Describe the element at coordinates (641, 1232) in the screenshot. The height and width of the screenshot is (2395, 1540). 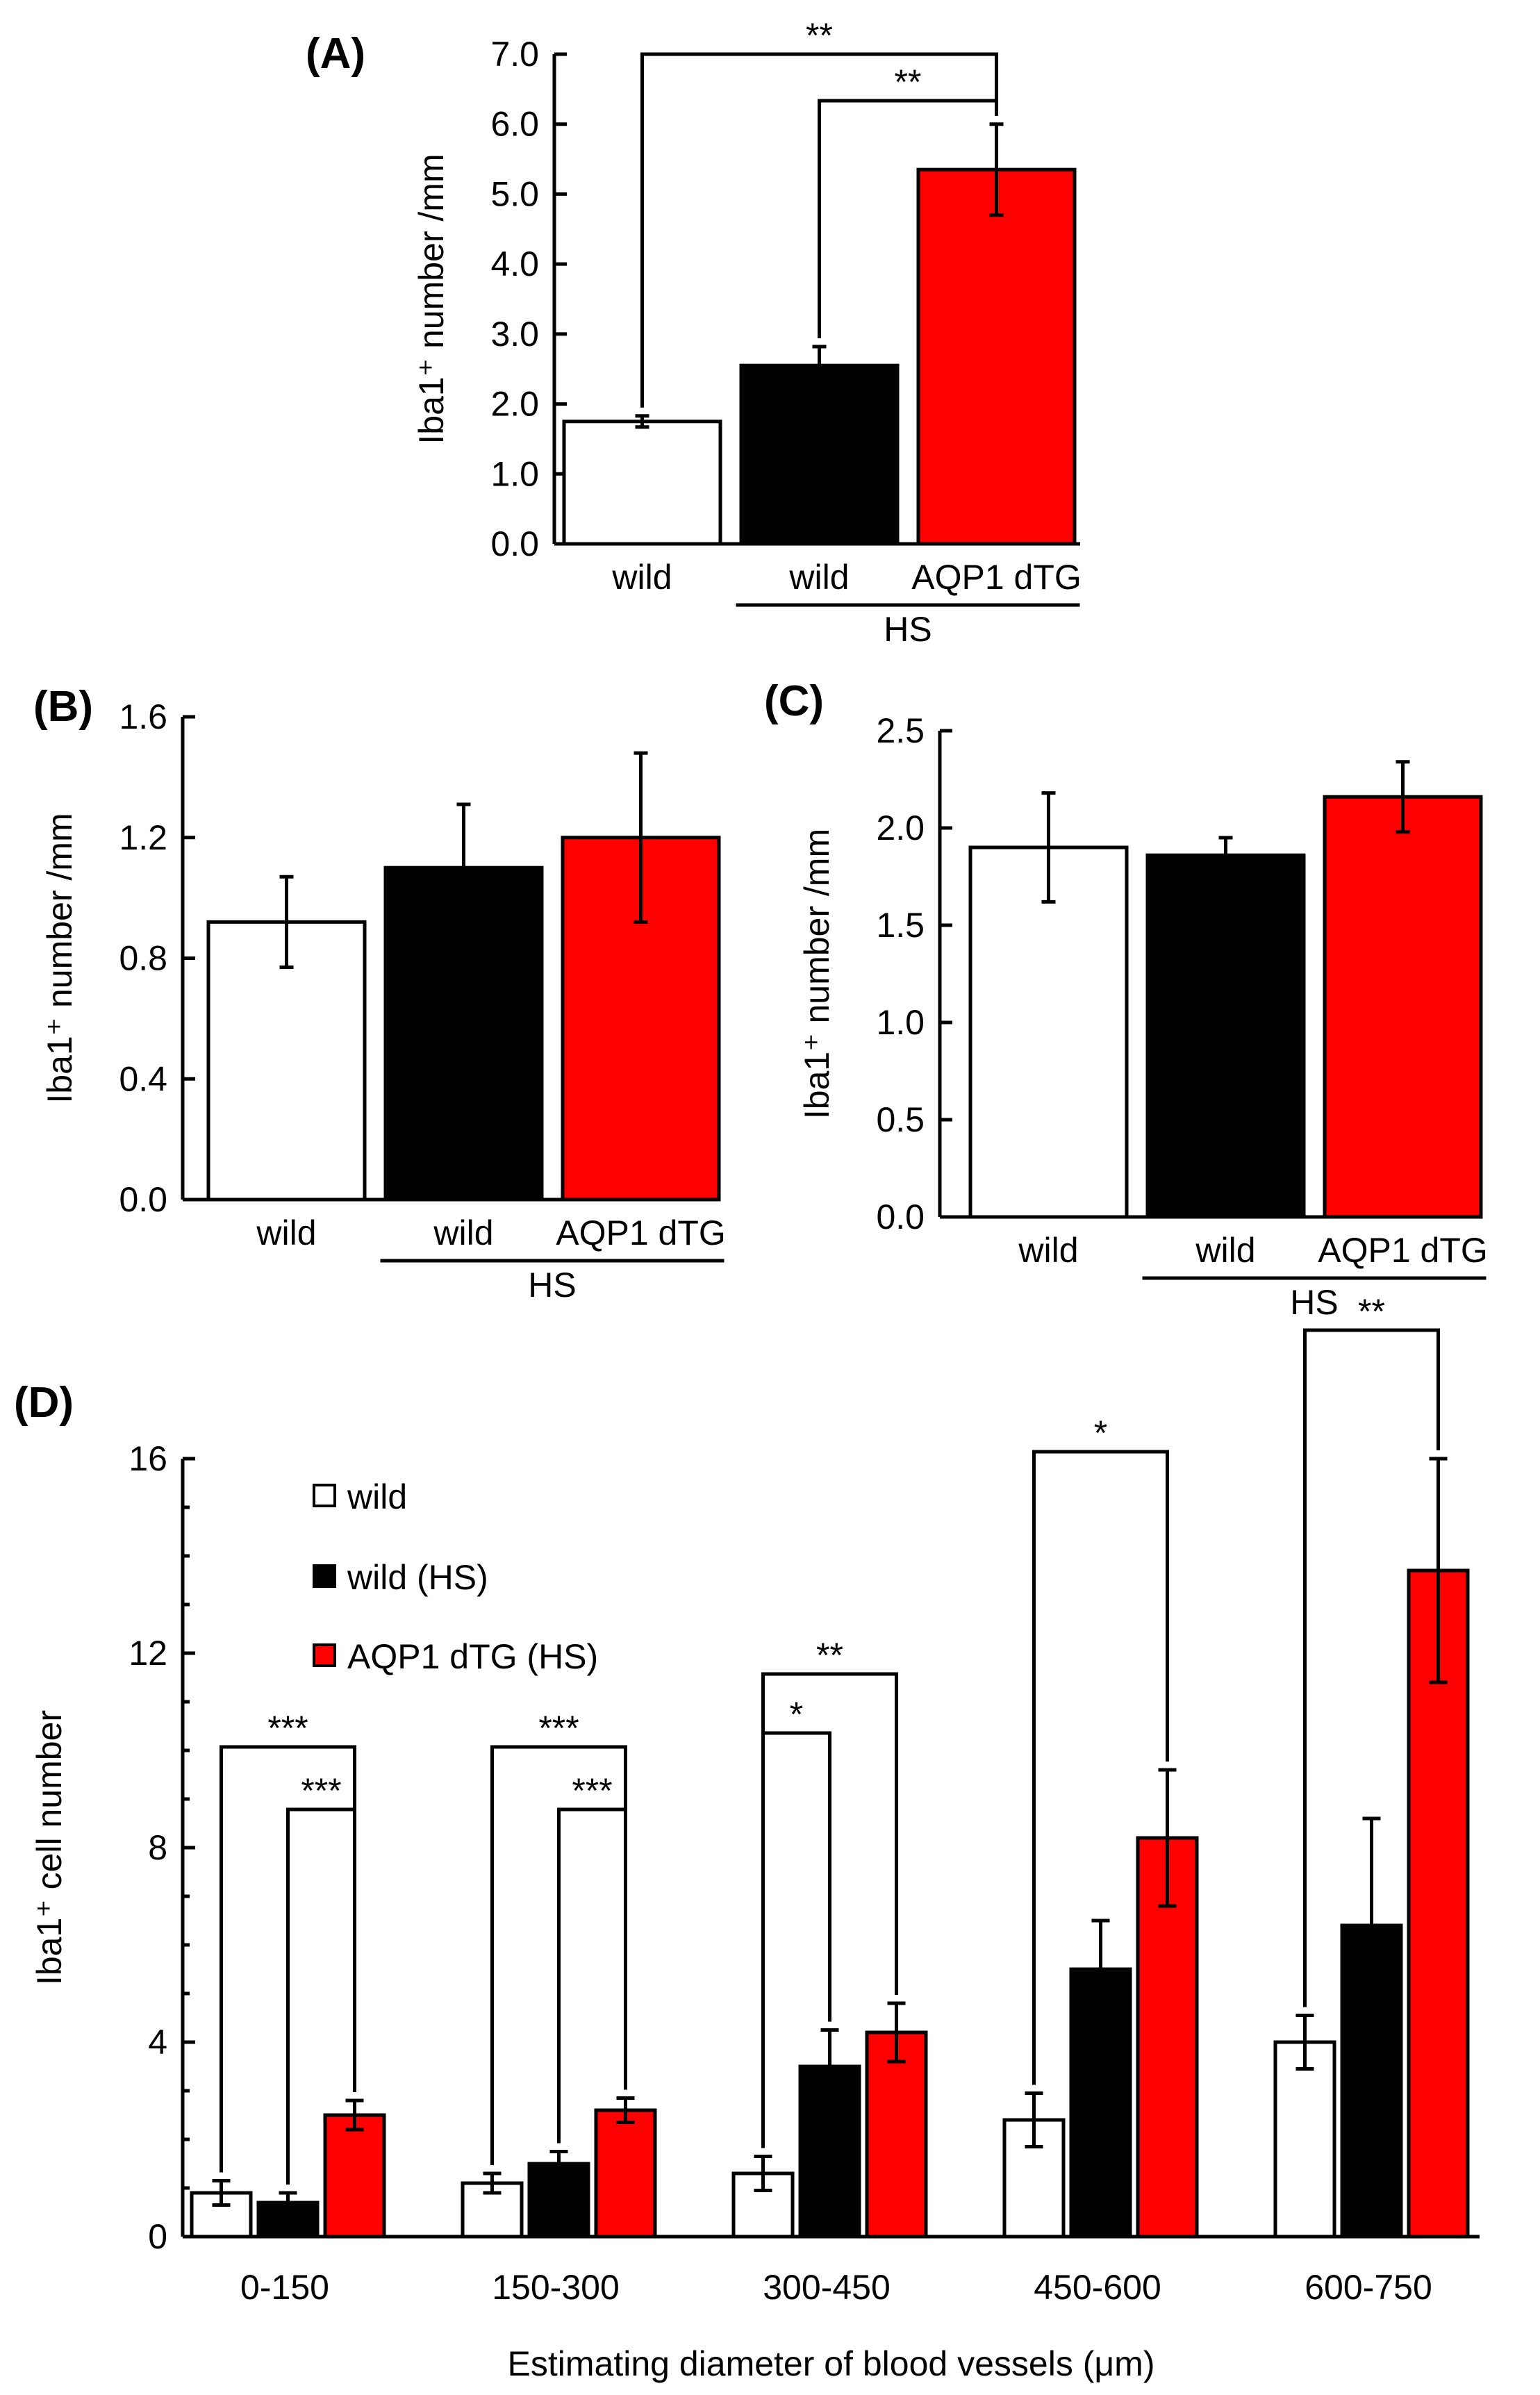
I see `category-label-b: AQP1 dTG` at that location.